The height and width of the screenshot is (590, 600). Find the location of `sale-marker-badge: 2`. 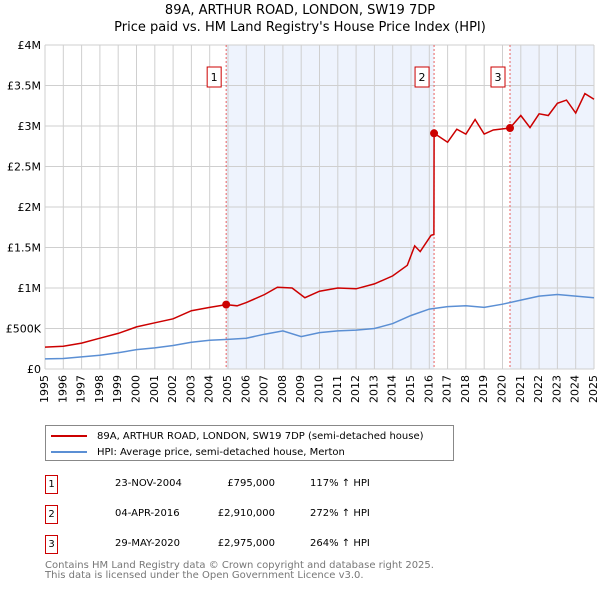

sale-marker-badge: 2 is located at coordinates (51, 514).